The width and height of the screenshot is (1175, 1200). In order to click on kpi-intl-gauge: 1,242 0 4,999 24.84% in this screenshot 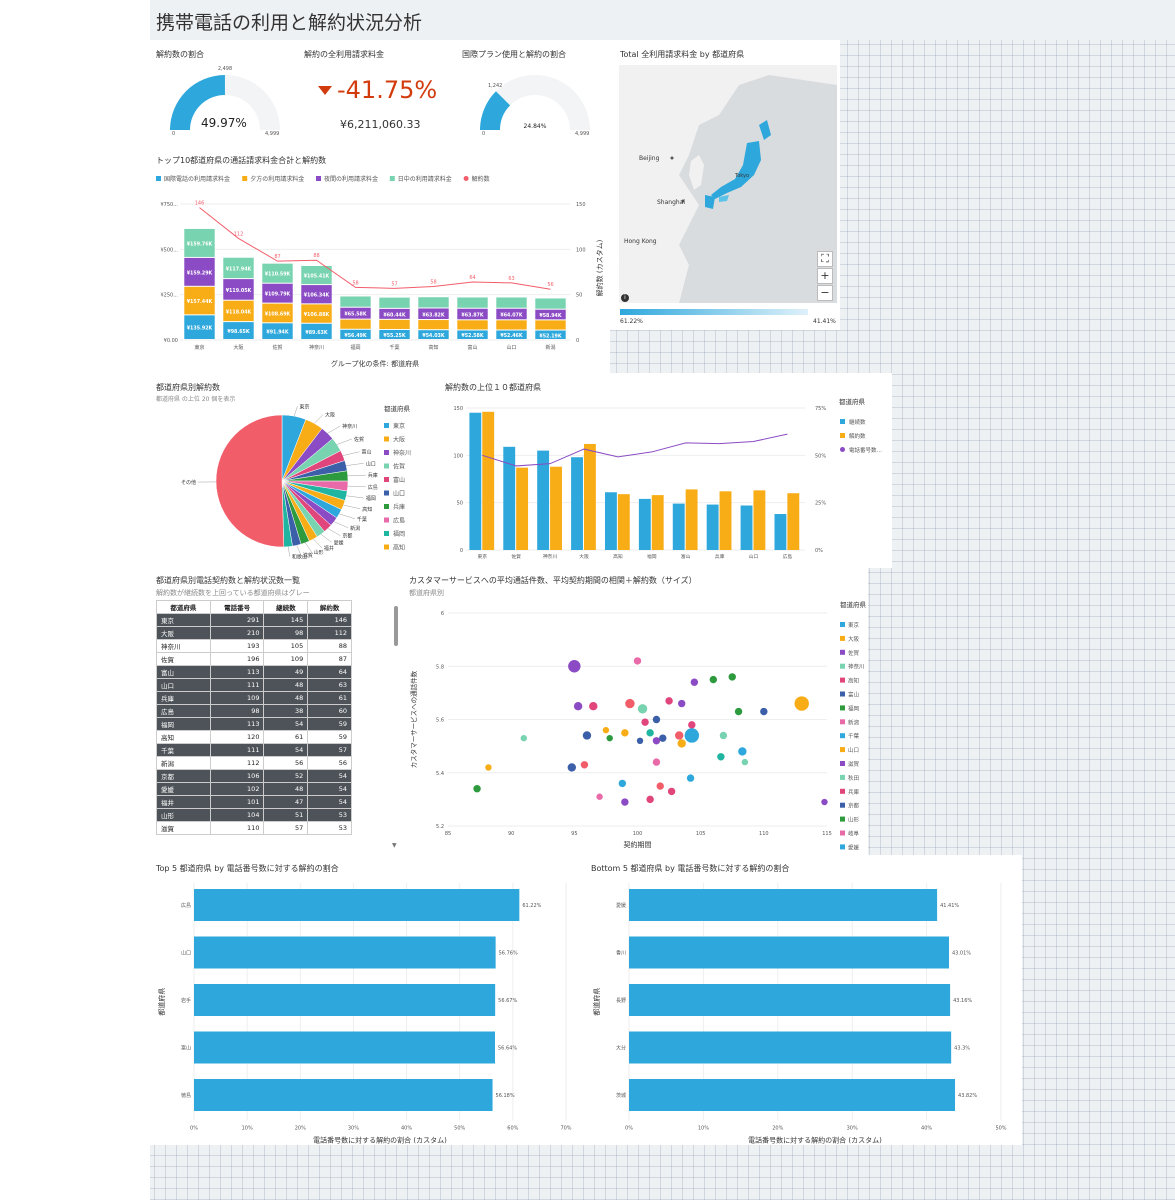, I will do `click(535, 100)`.